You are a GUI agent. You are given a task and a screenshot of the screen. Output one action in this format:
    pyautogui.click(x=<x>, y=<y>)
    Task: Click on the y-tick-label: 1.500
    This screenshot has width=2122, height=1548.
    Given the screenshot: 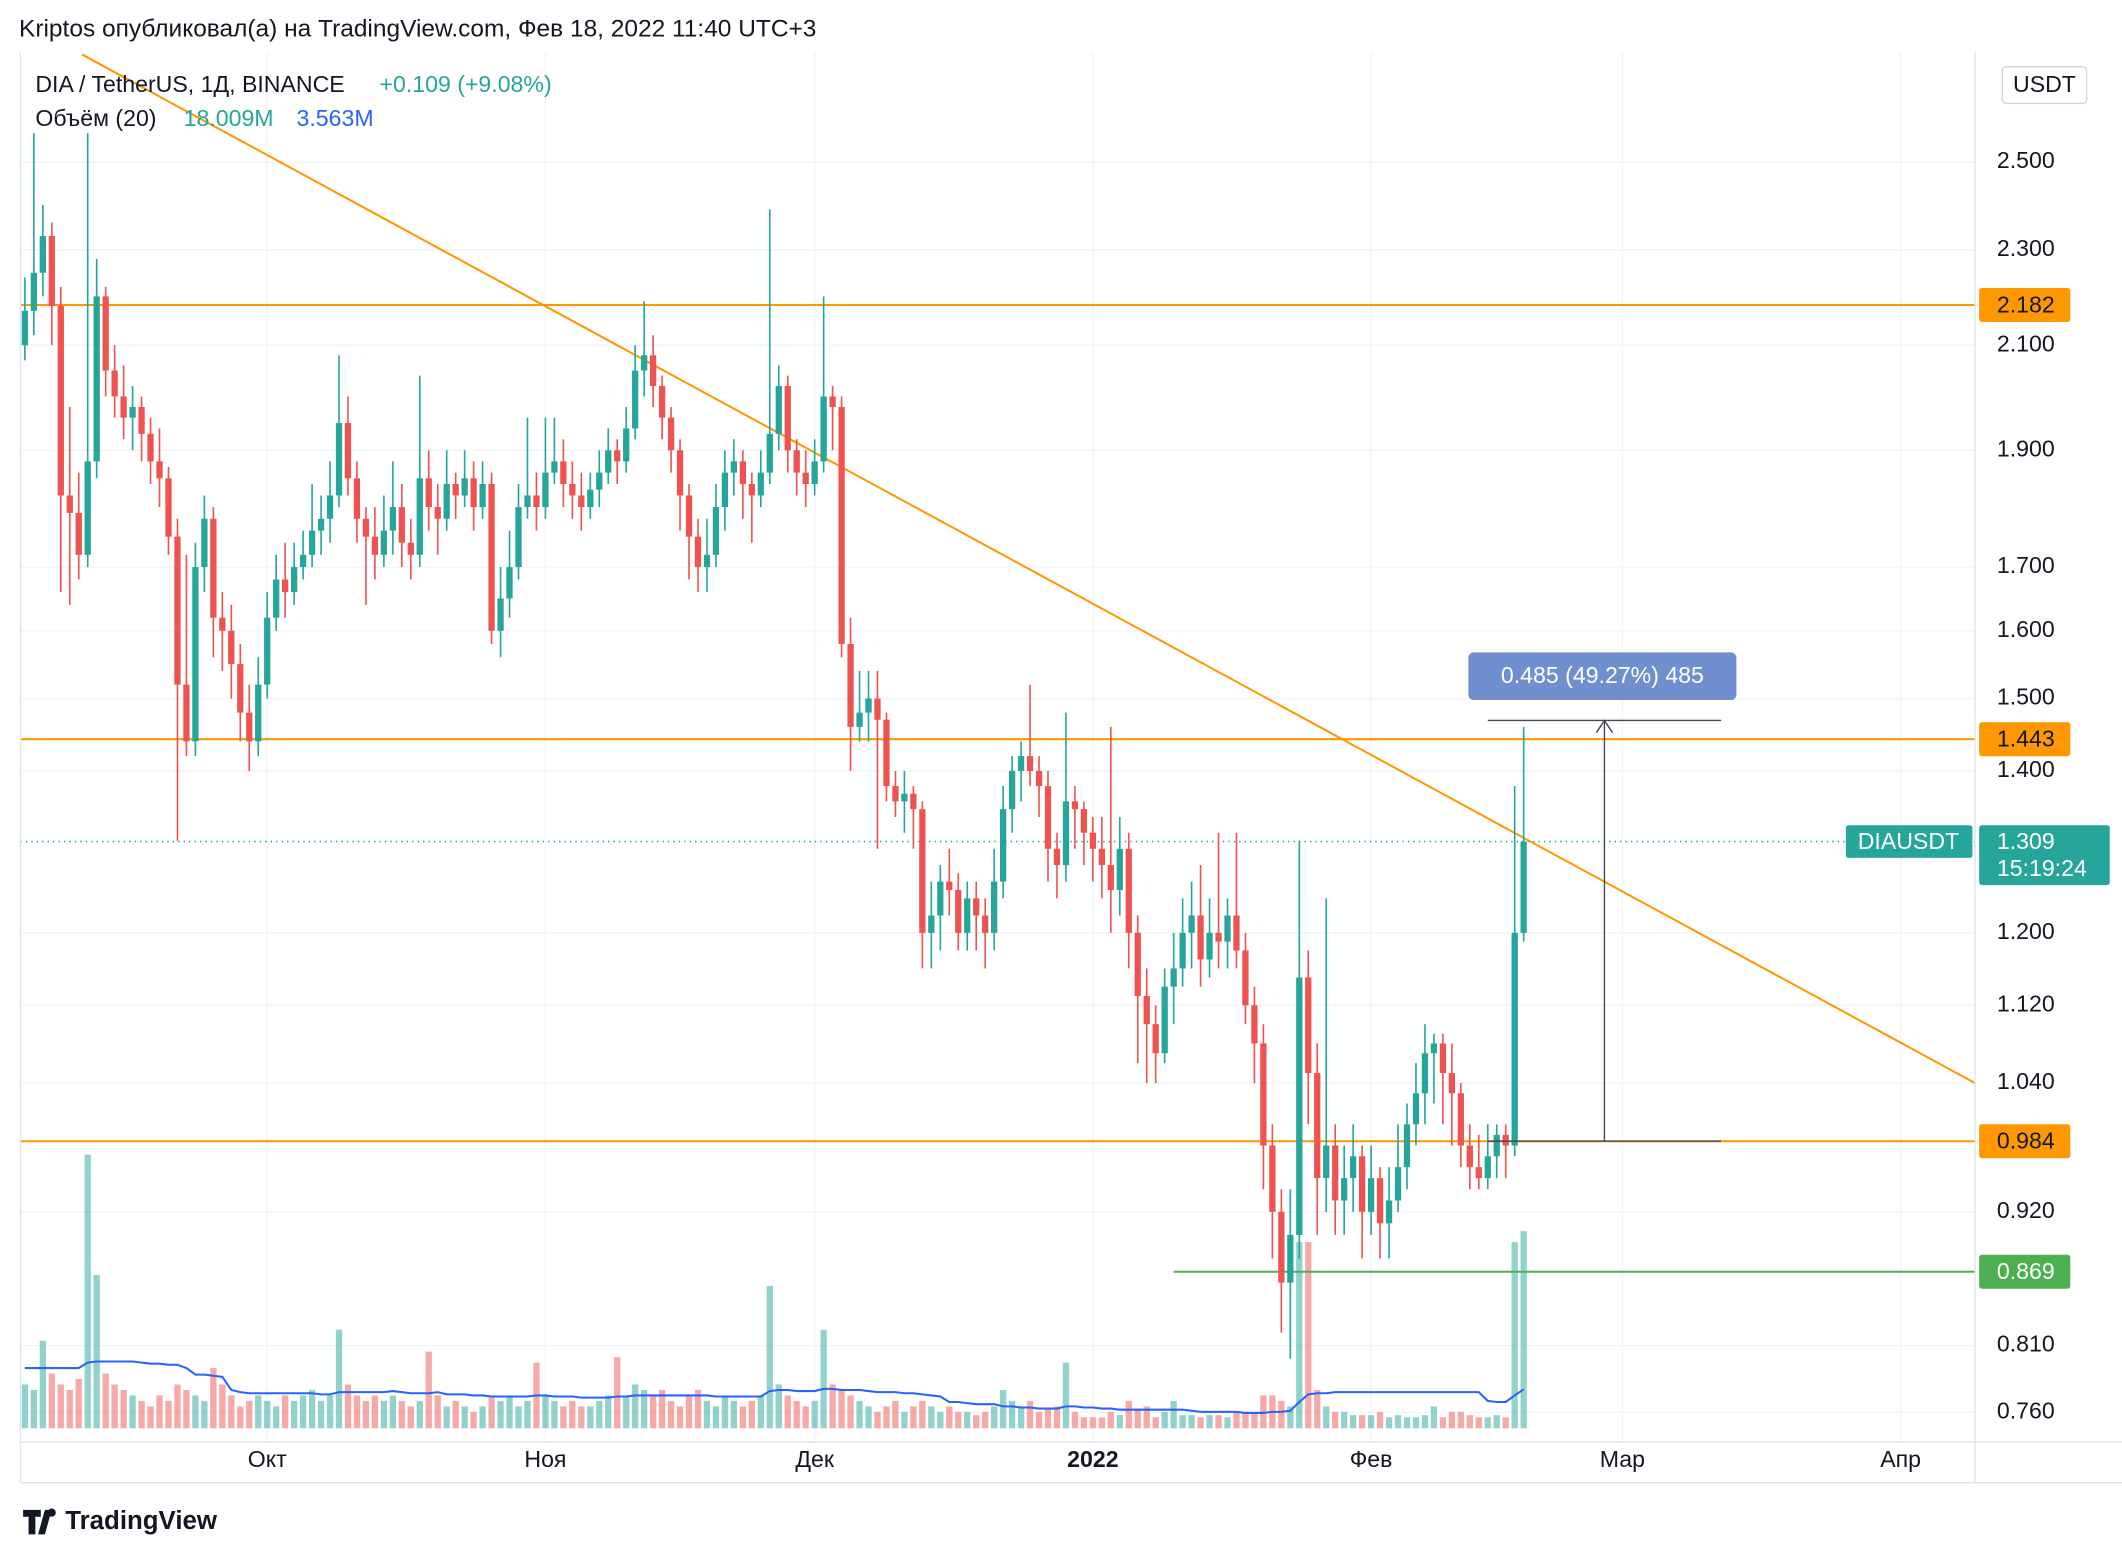 What is the action you would take?
    pyautogui.click(x=2026, y=697)
    